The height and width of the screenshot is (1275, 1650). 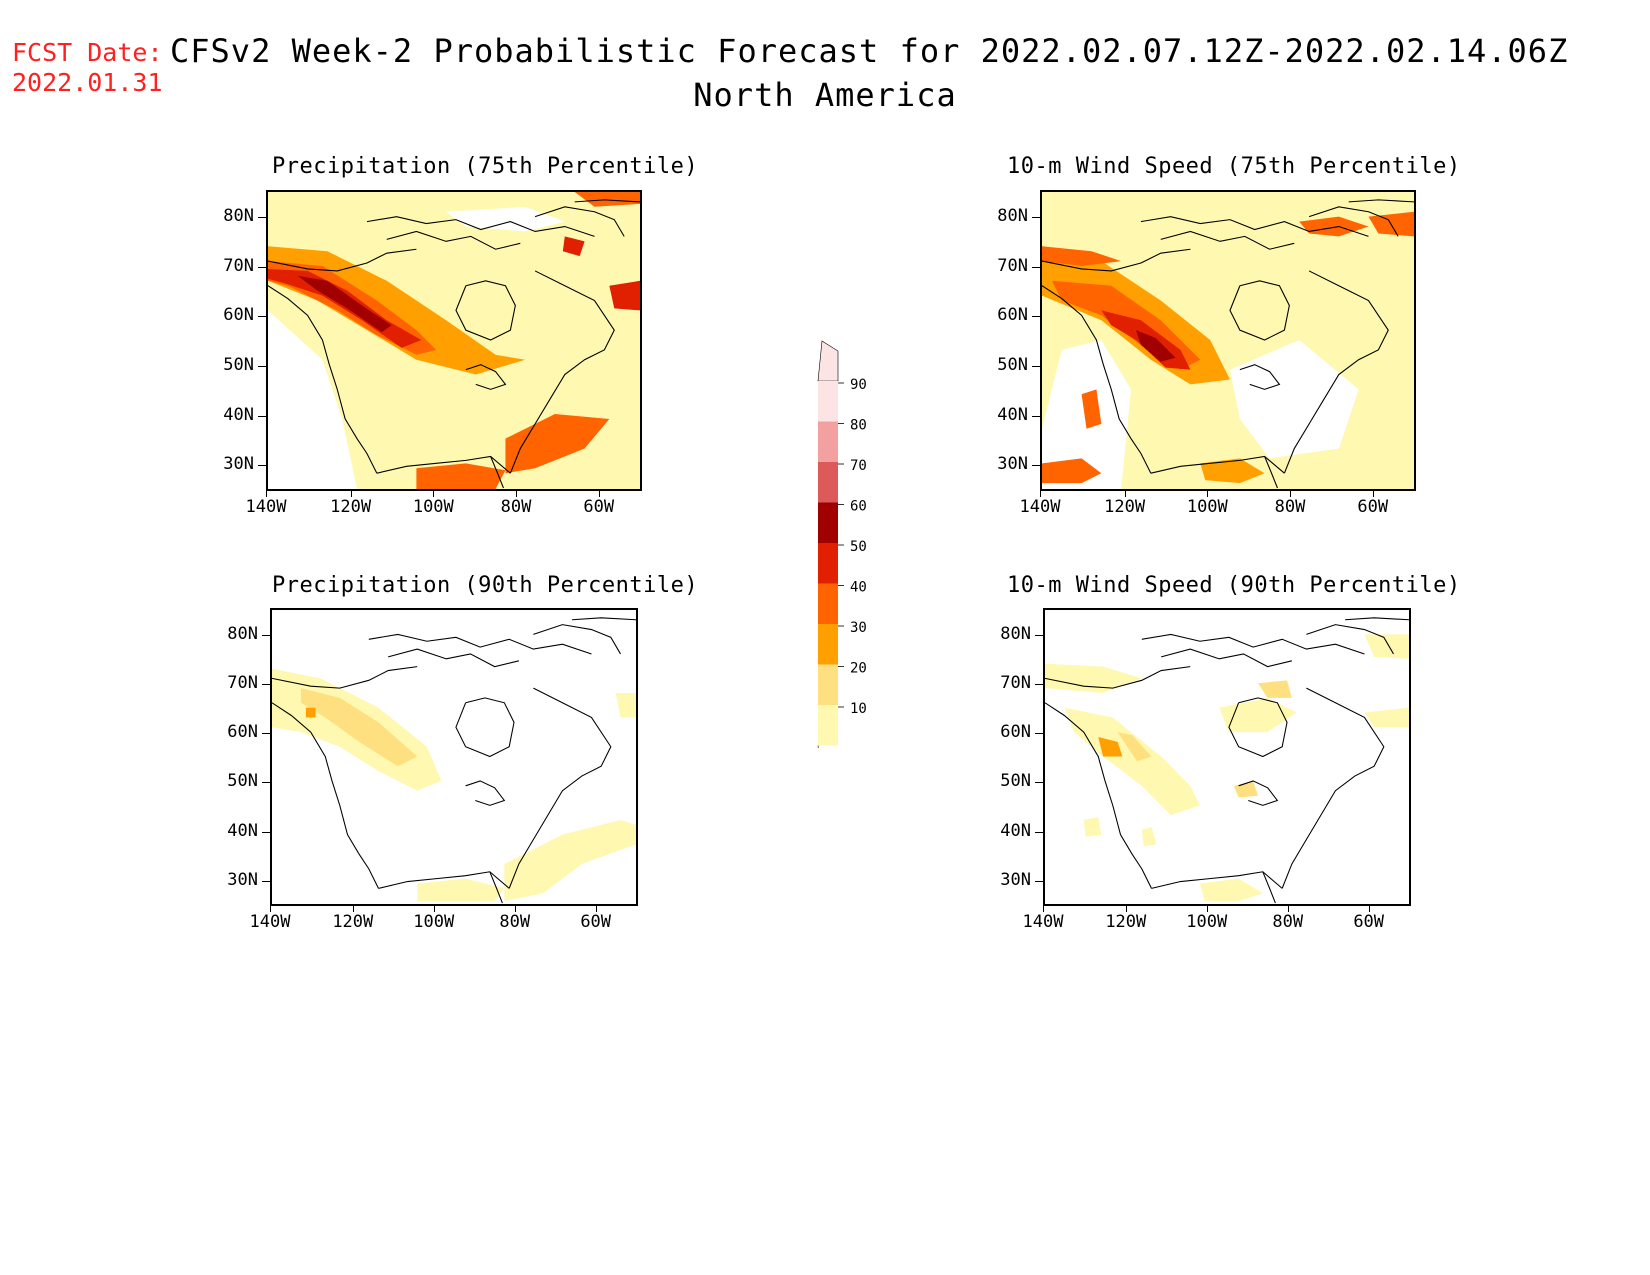 What do you see at coordinates (858, 547) in the screenshot?
I see `colorbar-label: 50` at bounding box center [858, 547].